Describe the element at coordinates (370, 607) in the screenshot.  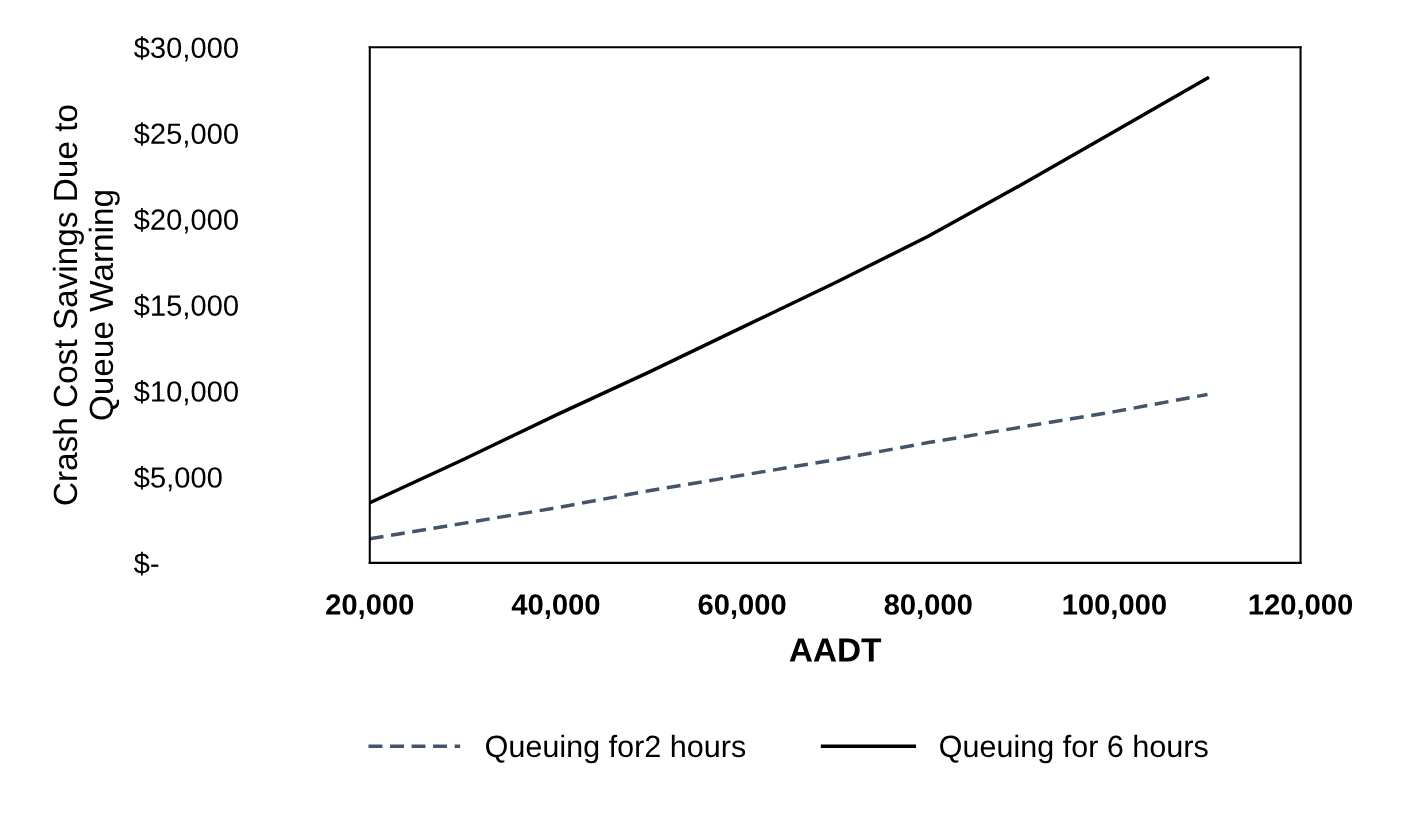
I see `x-tick-label: 20,000` at that location.